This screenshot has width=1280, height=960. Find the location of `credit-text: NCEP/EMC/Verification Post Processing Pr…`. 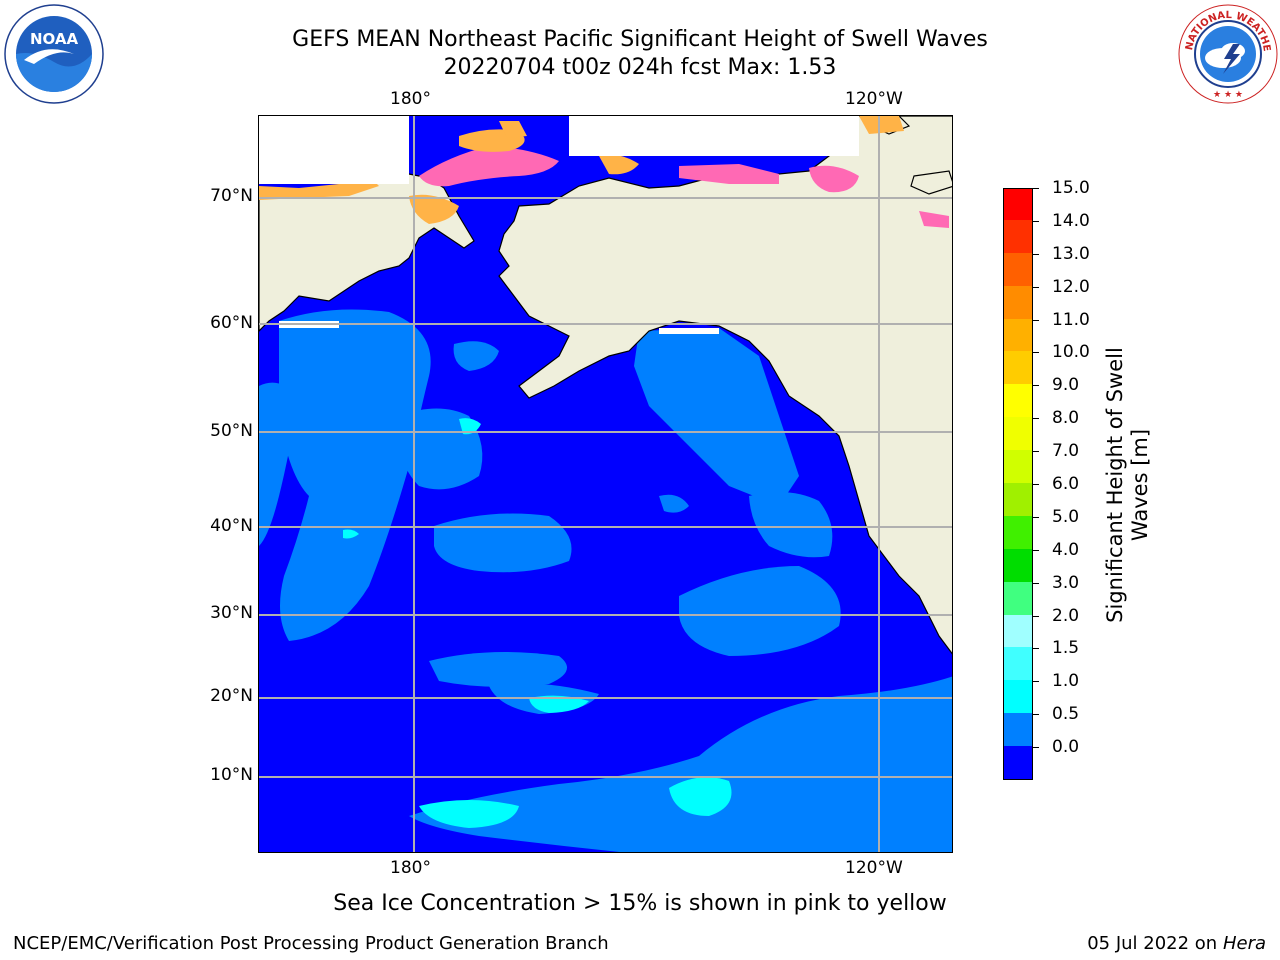

credit-text: NCEP/EMC/Verification Post Processing Pr… is located at coordinates (311, 943).